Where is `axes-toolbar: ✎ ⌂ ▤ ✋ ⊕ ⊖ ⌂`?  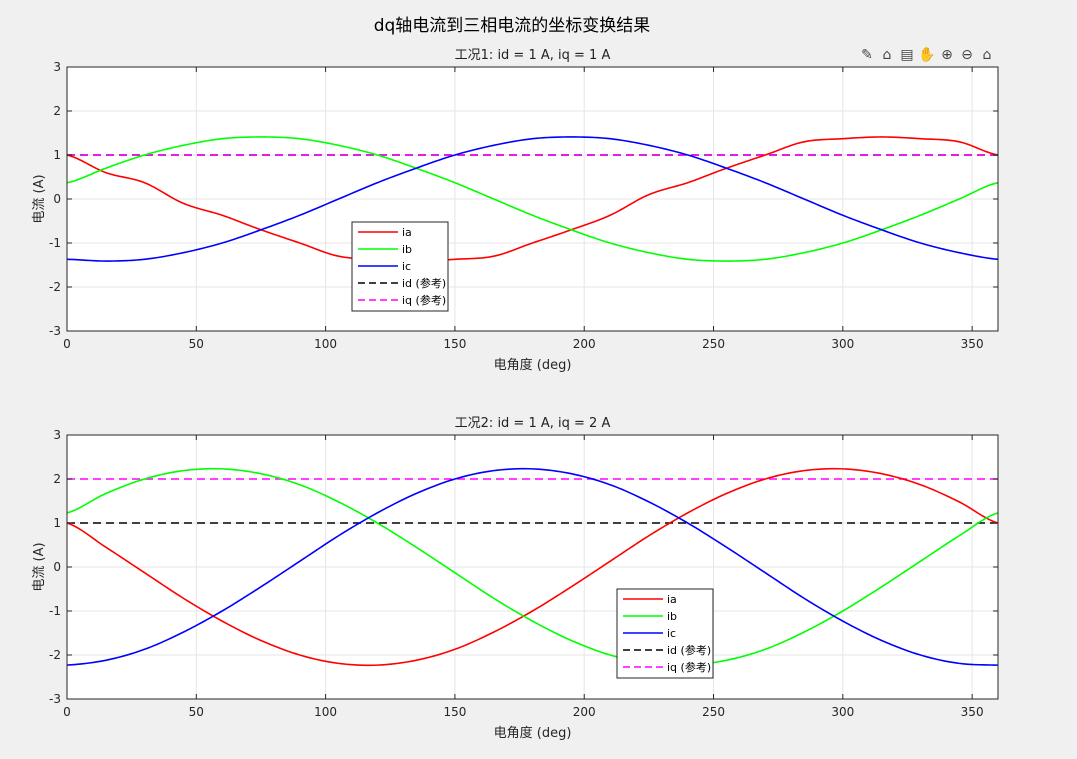
axes-toolbar: ✎ ⌂ ▤ ✋ ⊕ ⊖ ⌂ is located at coordinates (927, 55).